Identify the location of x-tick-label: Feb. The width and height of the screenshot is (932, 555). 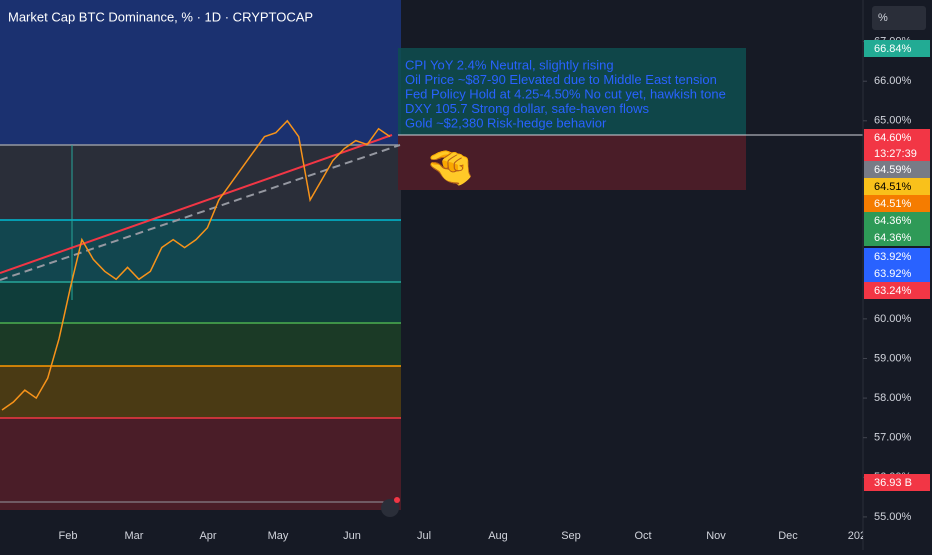
(68, 536).